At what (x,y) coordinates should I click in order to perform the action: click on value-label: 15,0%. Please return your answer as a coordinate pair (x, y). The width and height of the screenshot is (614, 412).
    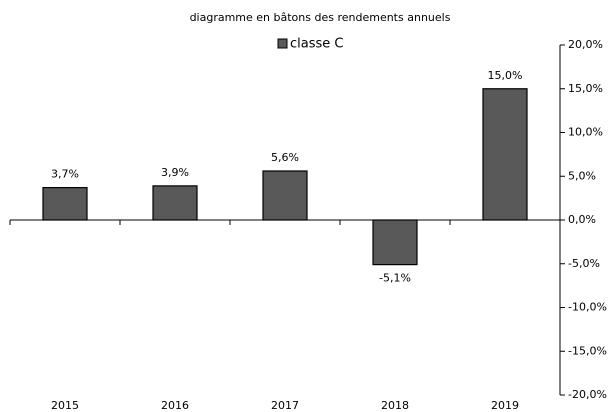
    Looking at the image, I should click on (505, 75).